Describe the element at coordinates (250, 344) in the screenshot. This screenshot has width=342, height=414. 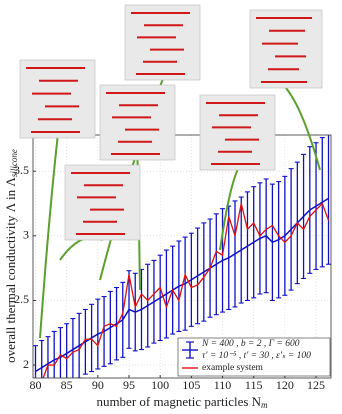
I see `legend-label: N = 400 , b = 2 , Γ = 600` at that location.